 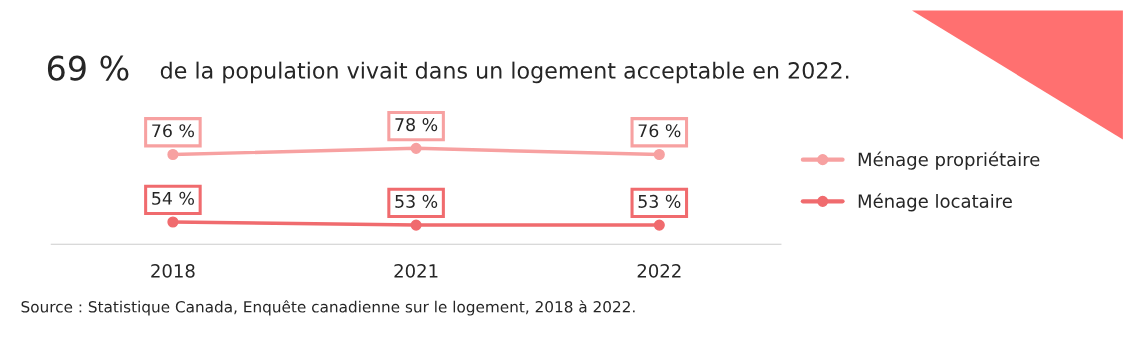 What do you see at coordinates (88, 68) in the screenshot?
I see `chart-title: 69 %` at bounding box center [88, 68].